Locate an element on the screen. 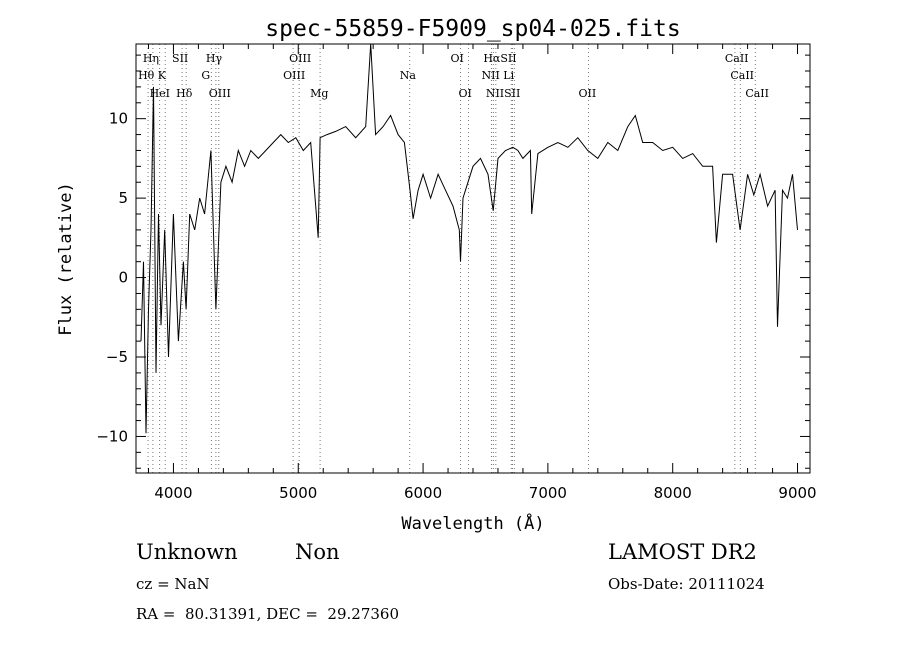 The width and height of the screenshot is (900, 650). line-label: NII Li is located at coordinates (497, 75).